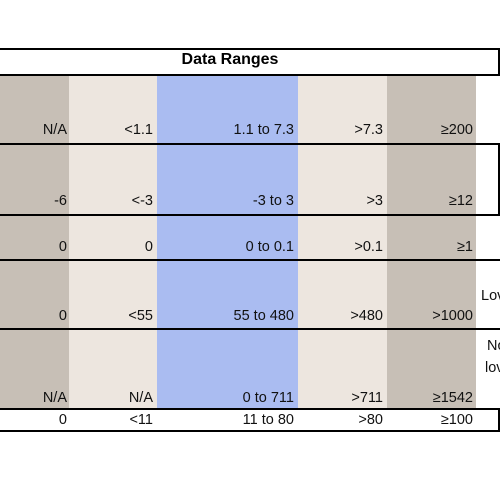 Image resolution: width=500 pixels, height=500 pixels. What do you see at coordinates (263, 316) in the screenshot?
I see `cell-r4-c3: 55 to 480` at bounding box center [263, 316].